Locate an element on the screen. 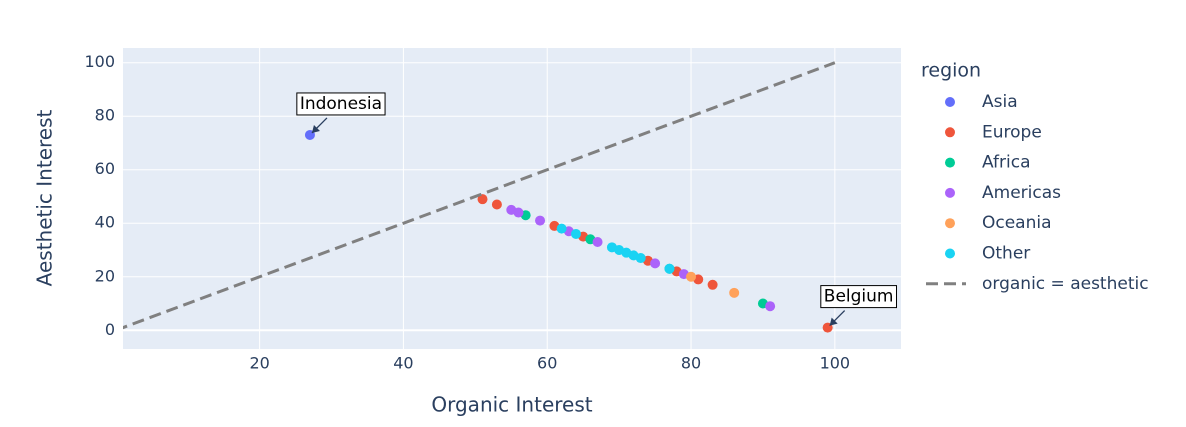 This screenshot has height=427, width=1186. legend-title: region is located at coordinates (951, 71).